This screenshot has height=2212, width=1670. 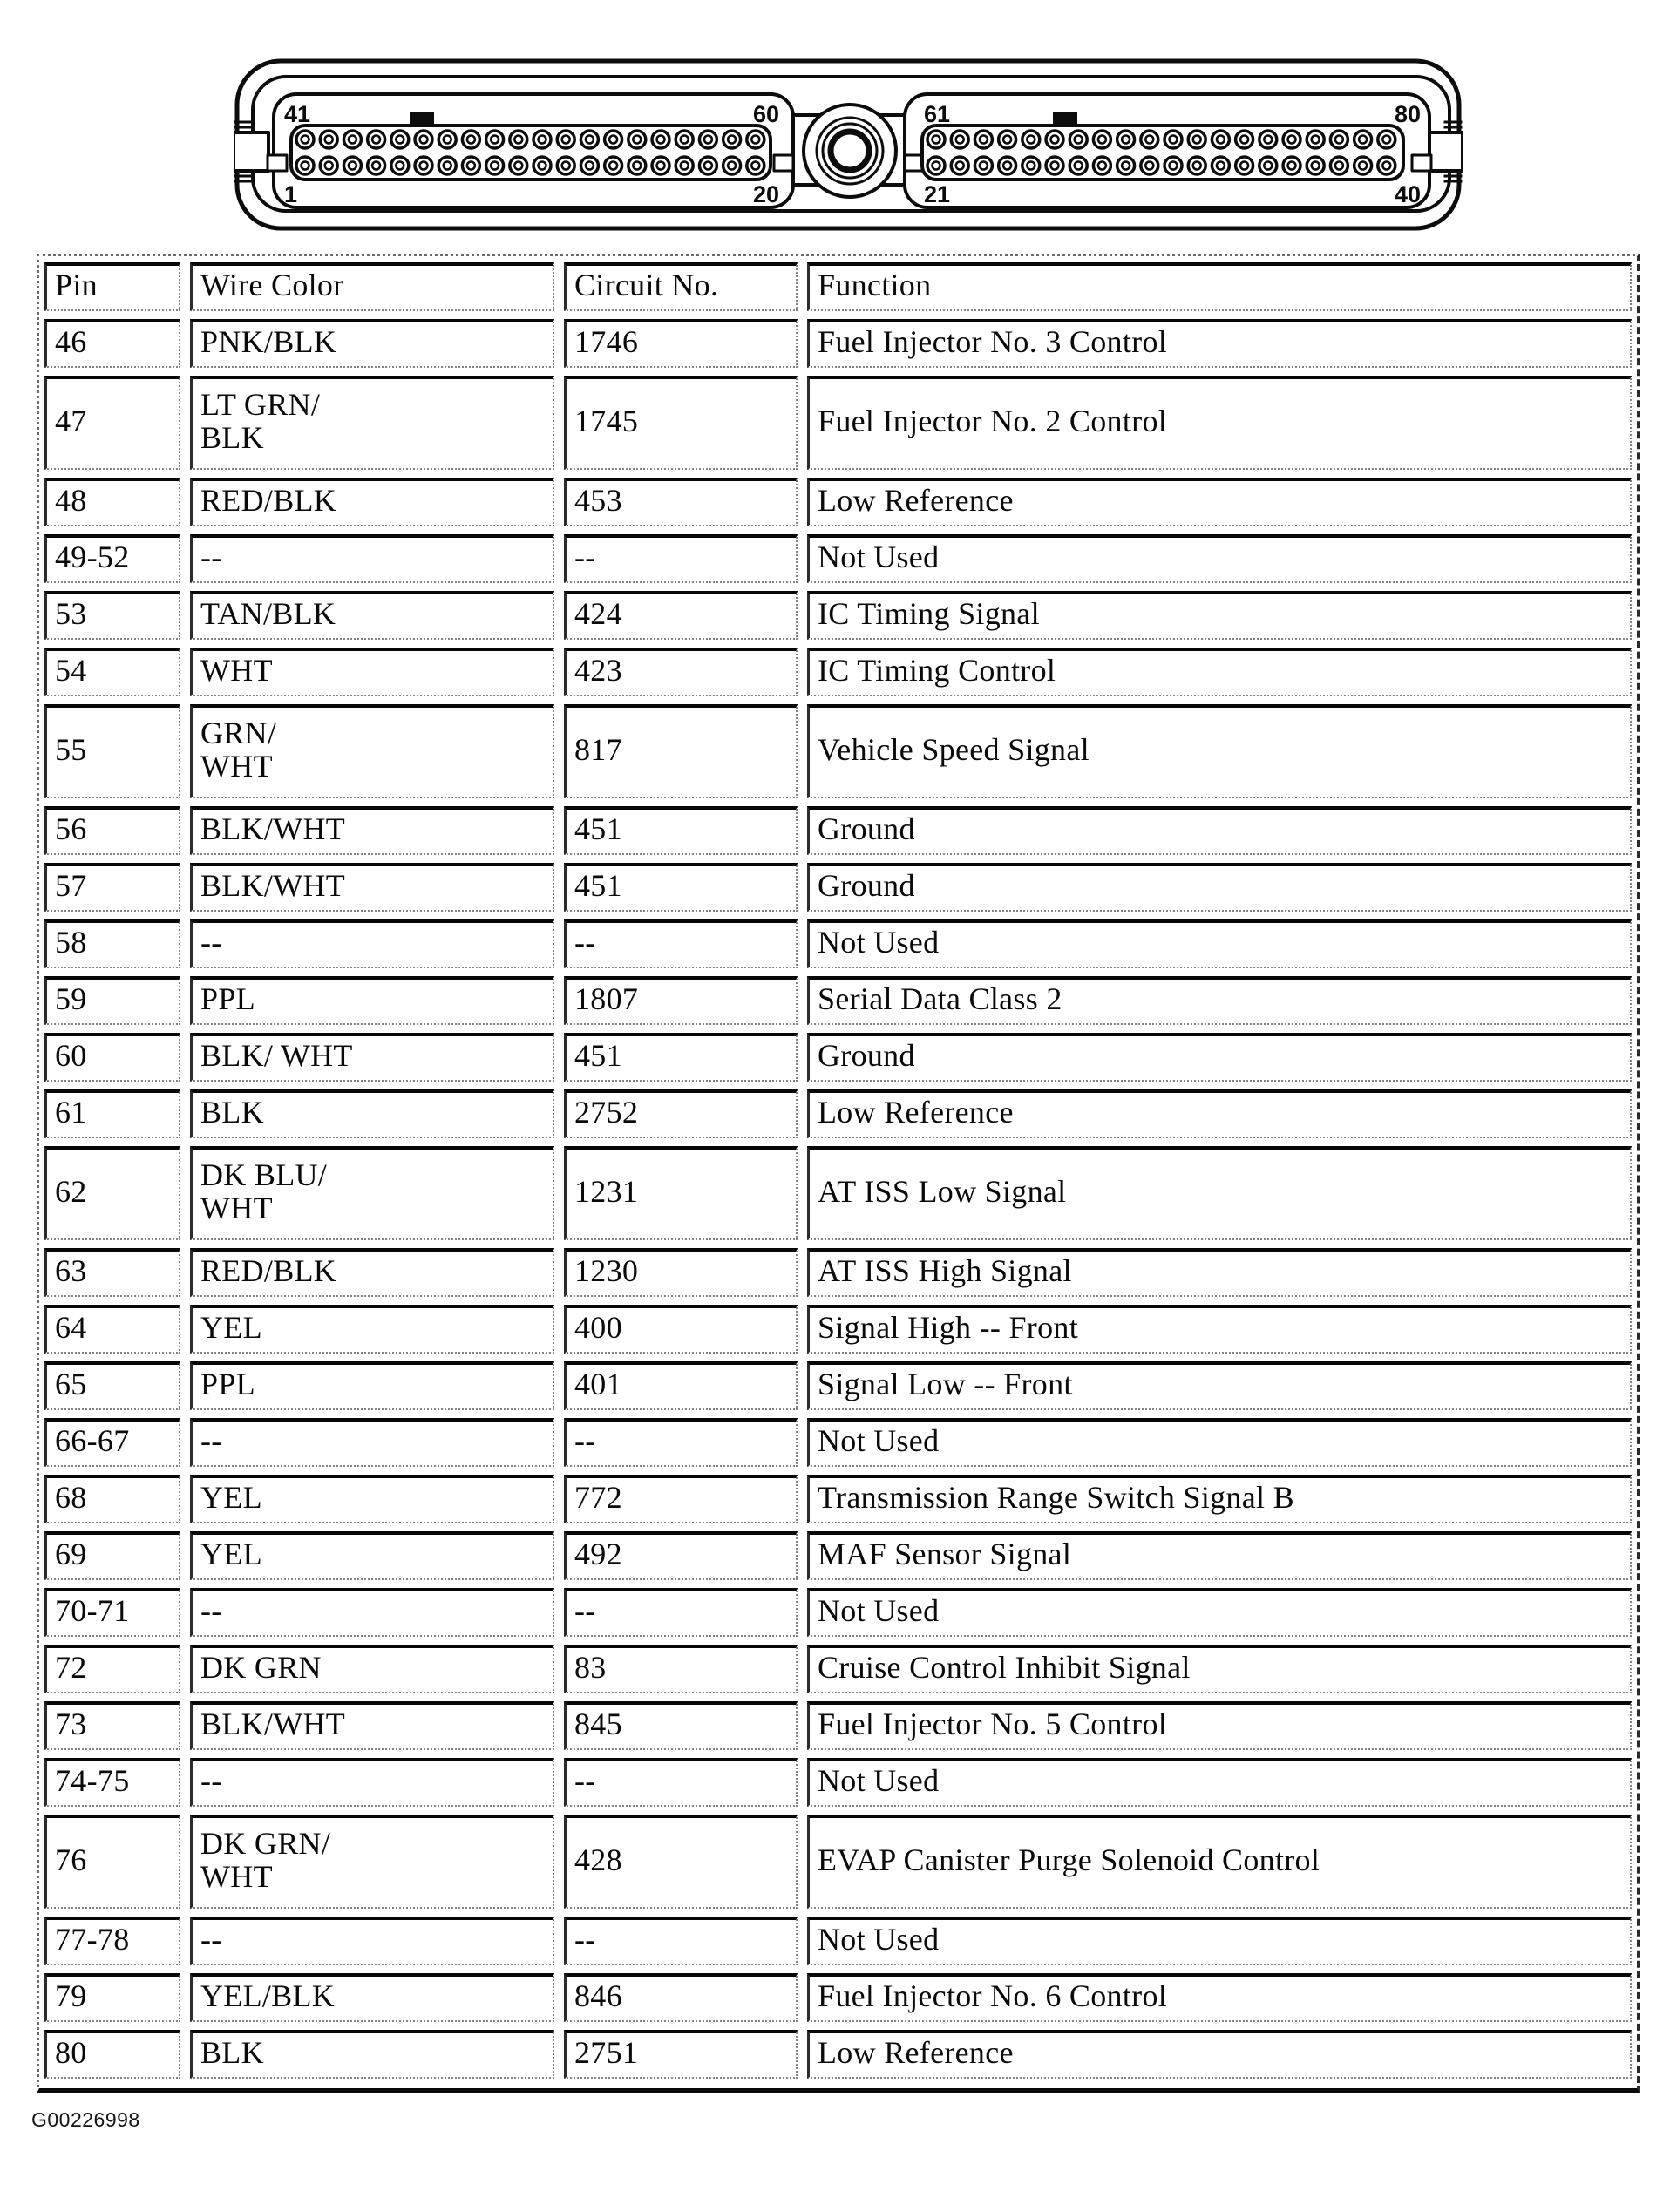 What do you see at coordinates (681, 423) in the screenshot?
I see `cell-circuit: 1745` at bounding box center [681, 423].